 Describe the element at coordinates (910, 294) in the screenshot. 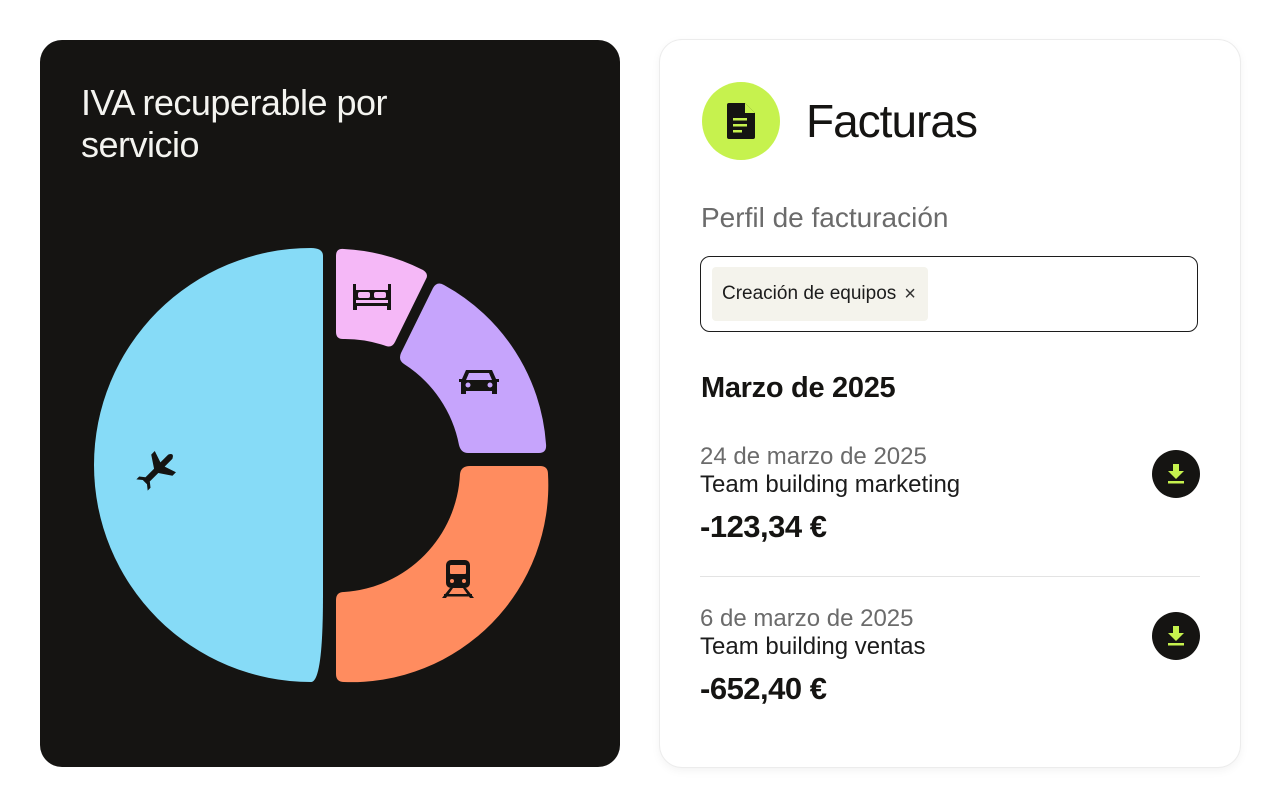

I see `remove-tag-icon: ×` at that location.